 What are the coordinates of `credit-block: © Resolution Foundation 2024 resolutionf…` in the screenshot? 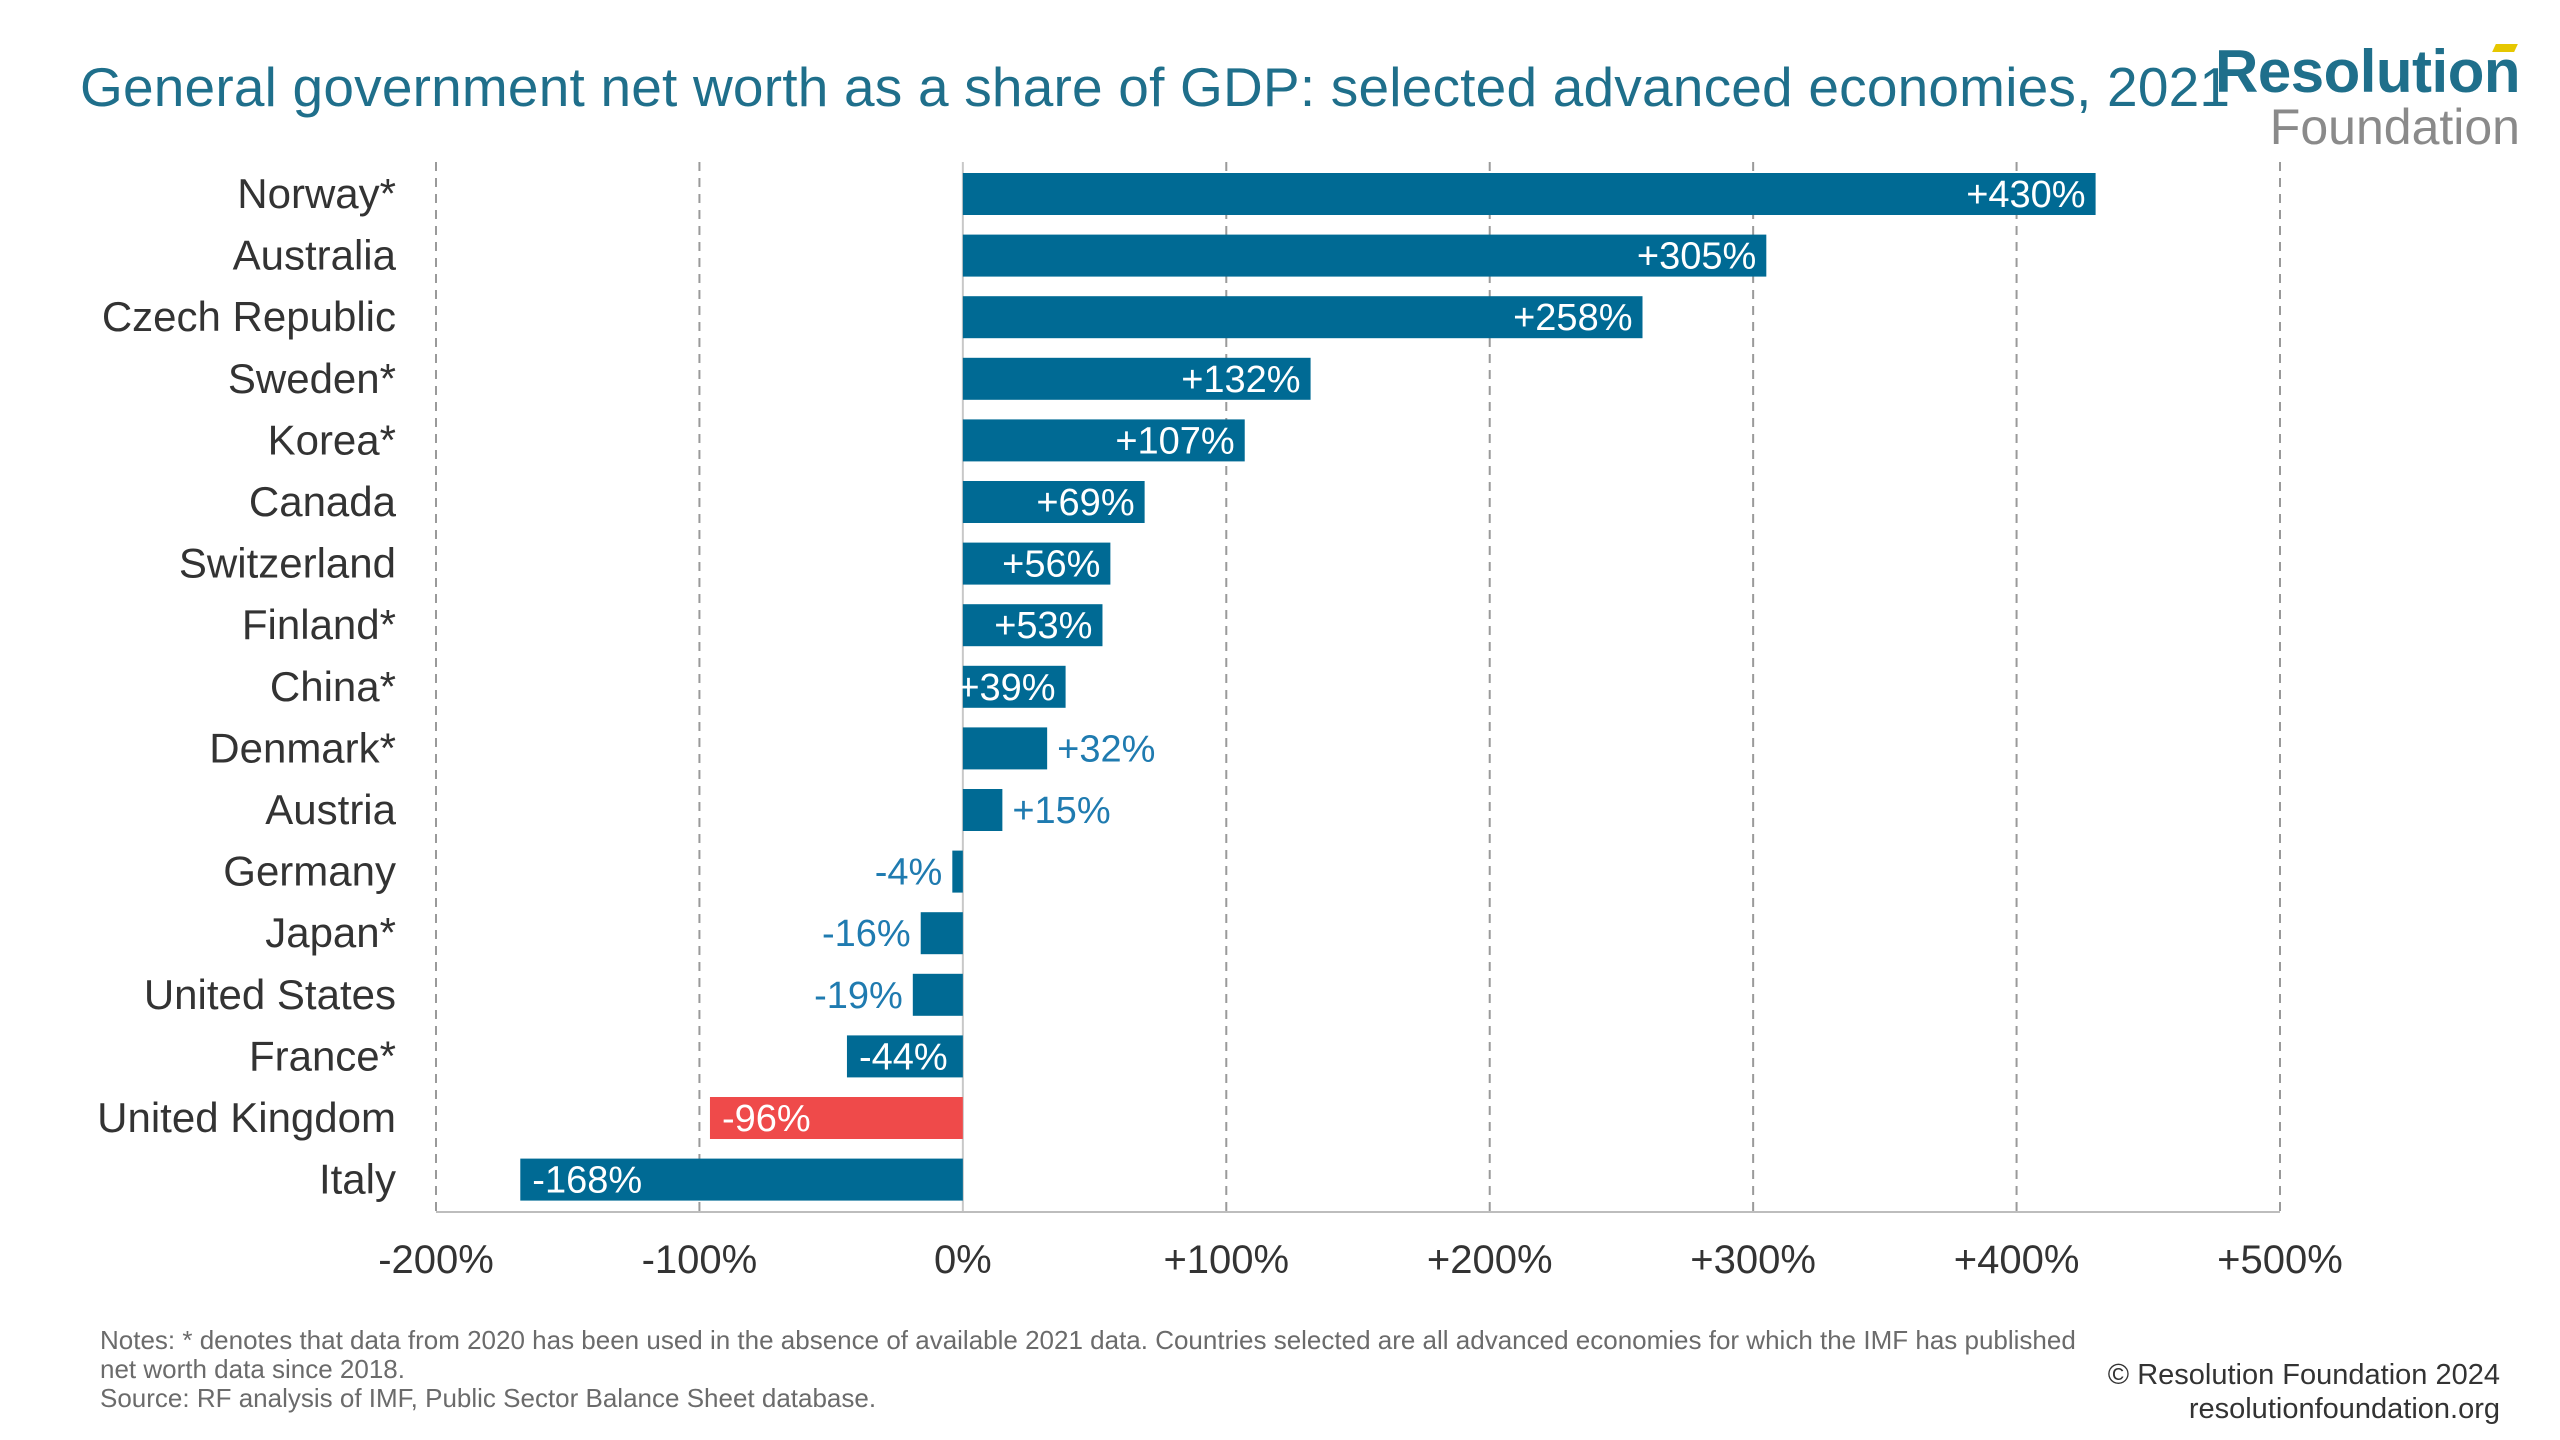 It's located at (2304, 1392).